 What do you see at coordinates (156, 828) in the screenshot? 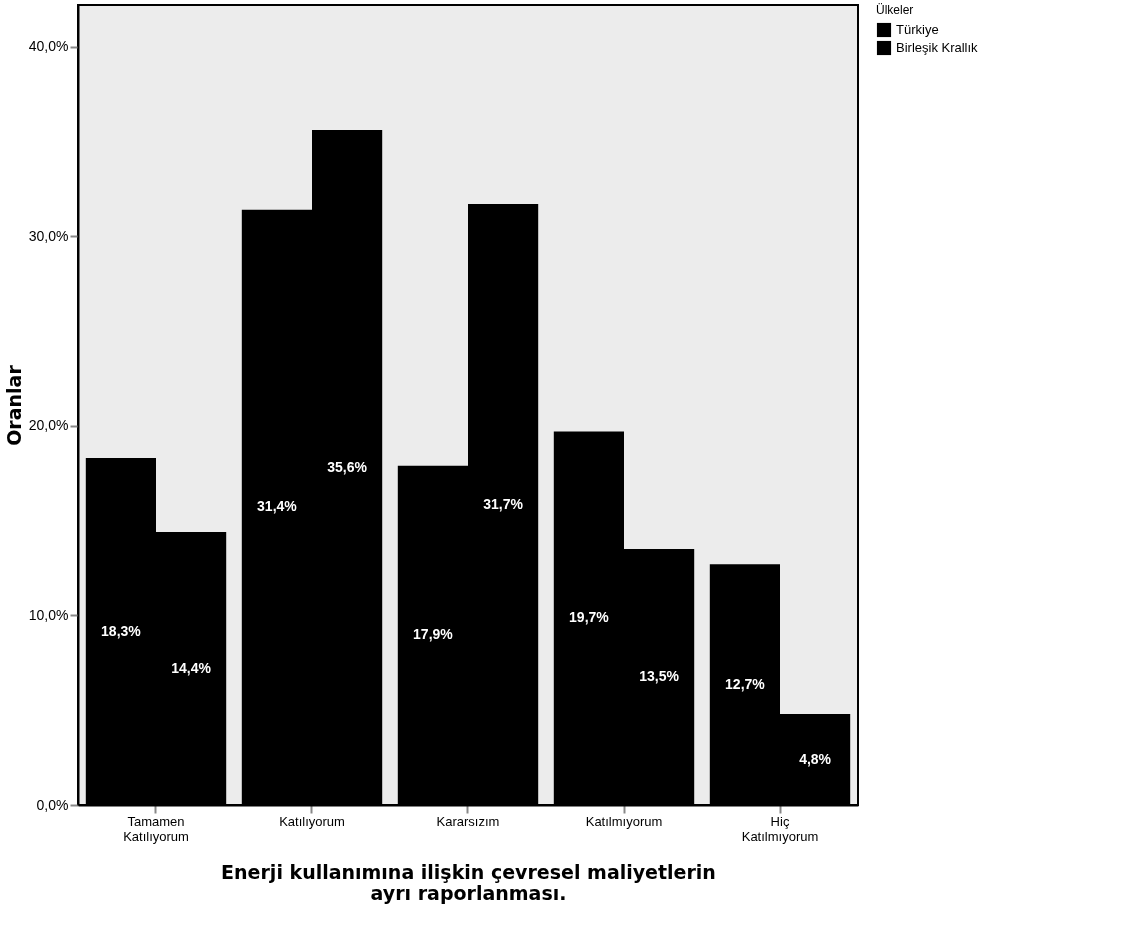
I see `x-tick-label: Tamamen Katılıyorum` at bounding box center [156, 828].